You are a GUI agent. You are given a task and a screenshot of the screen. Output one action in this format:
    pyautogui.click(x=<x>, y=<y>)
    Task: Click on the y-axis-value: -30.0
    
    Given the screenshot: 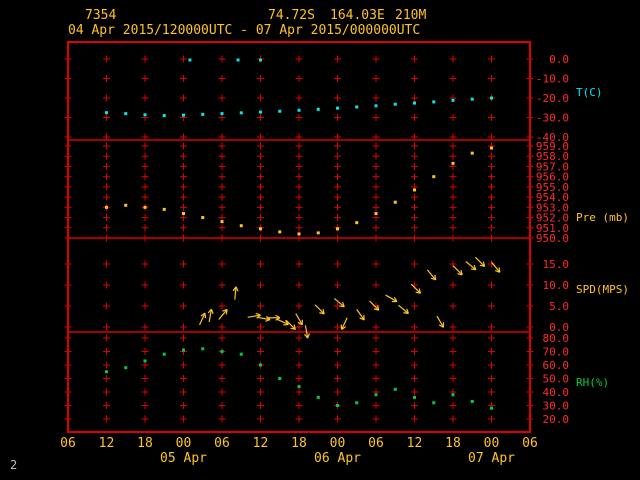 What is the action you would take?
    pyautogui.click(x=552, y=118)
    